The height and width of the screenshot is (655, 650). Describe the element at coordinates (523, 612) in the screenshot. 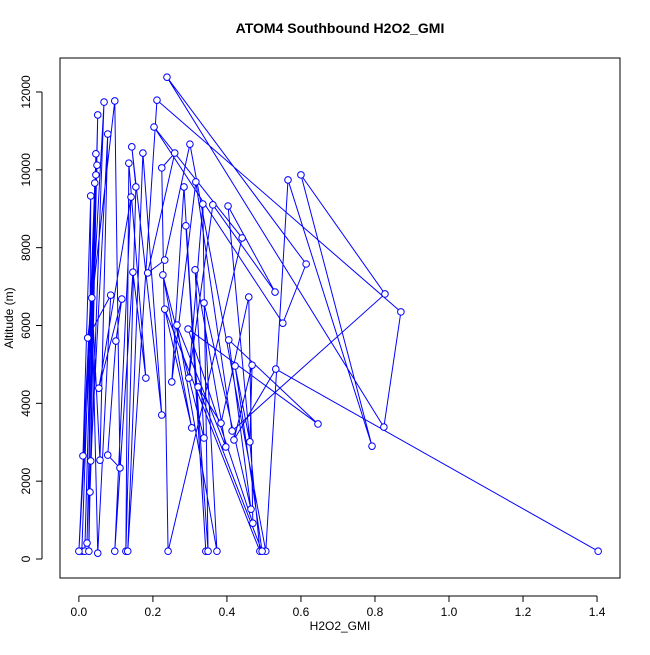

I see `x-tick-label: 1.2` at that location.